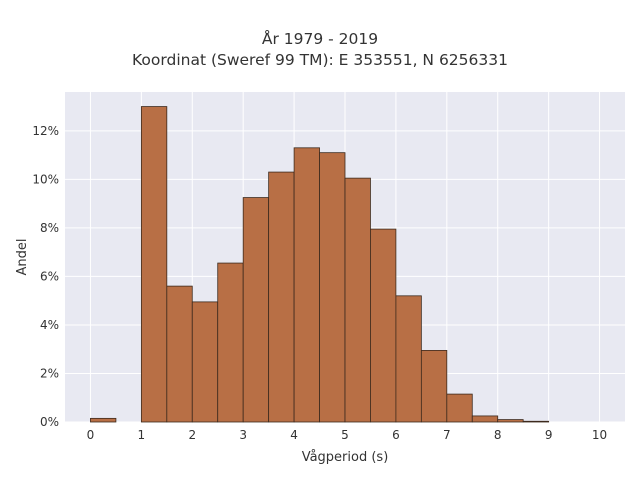 The image size is (640, 480). I want to click on x-tick-label: 10, so click(599, 435).